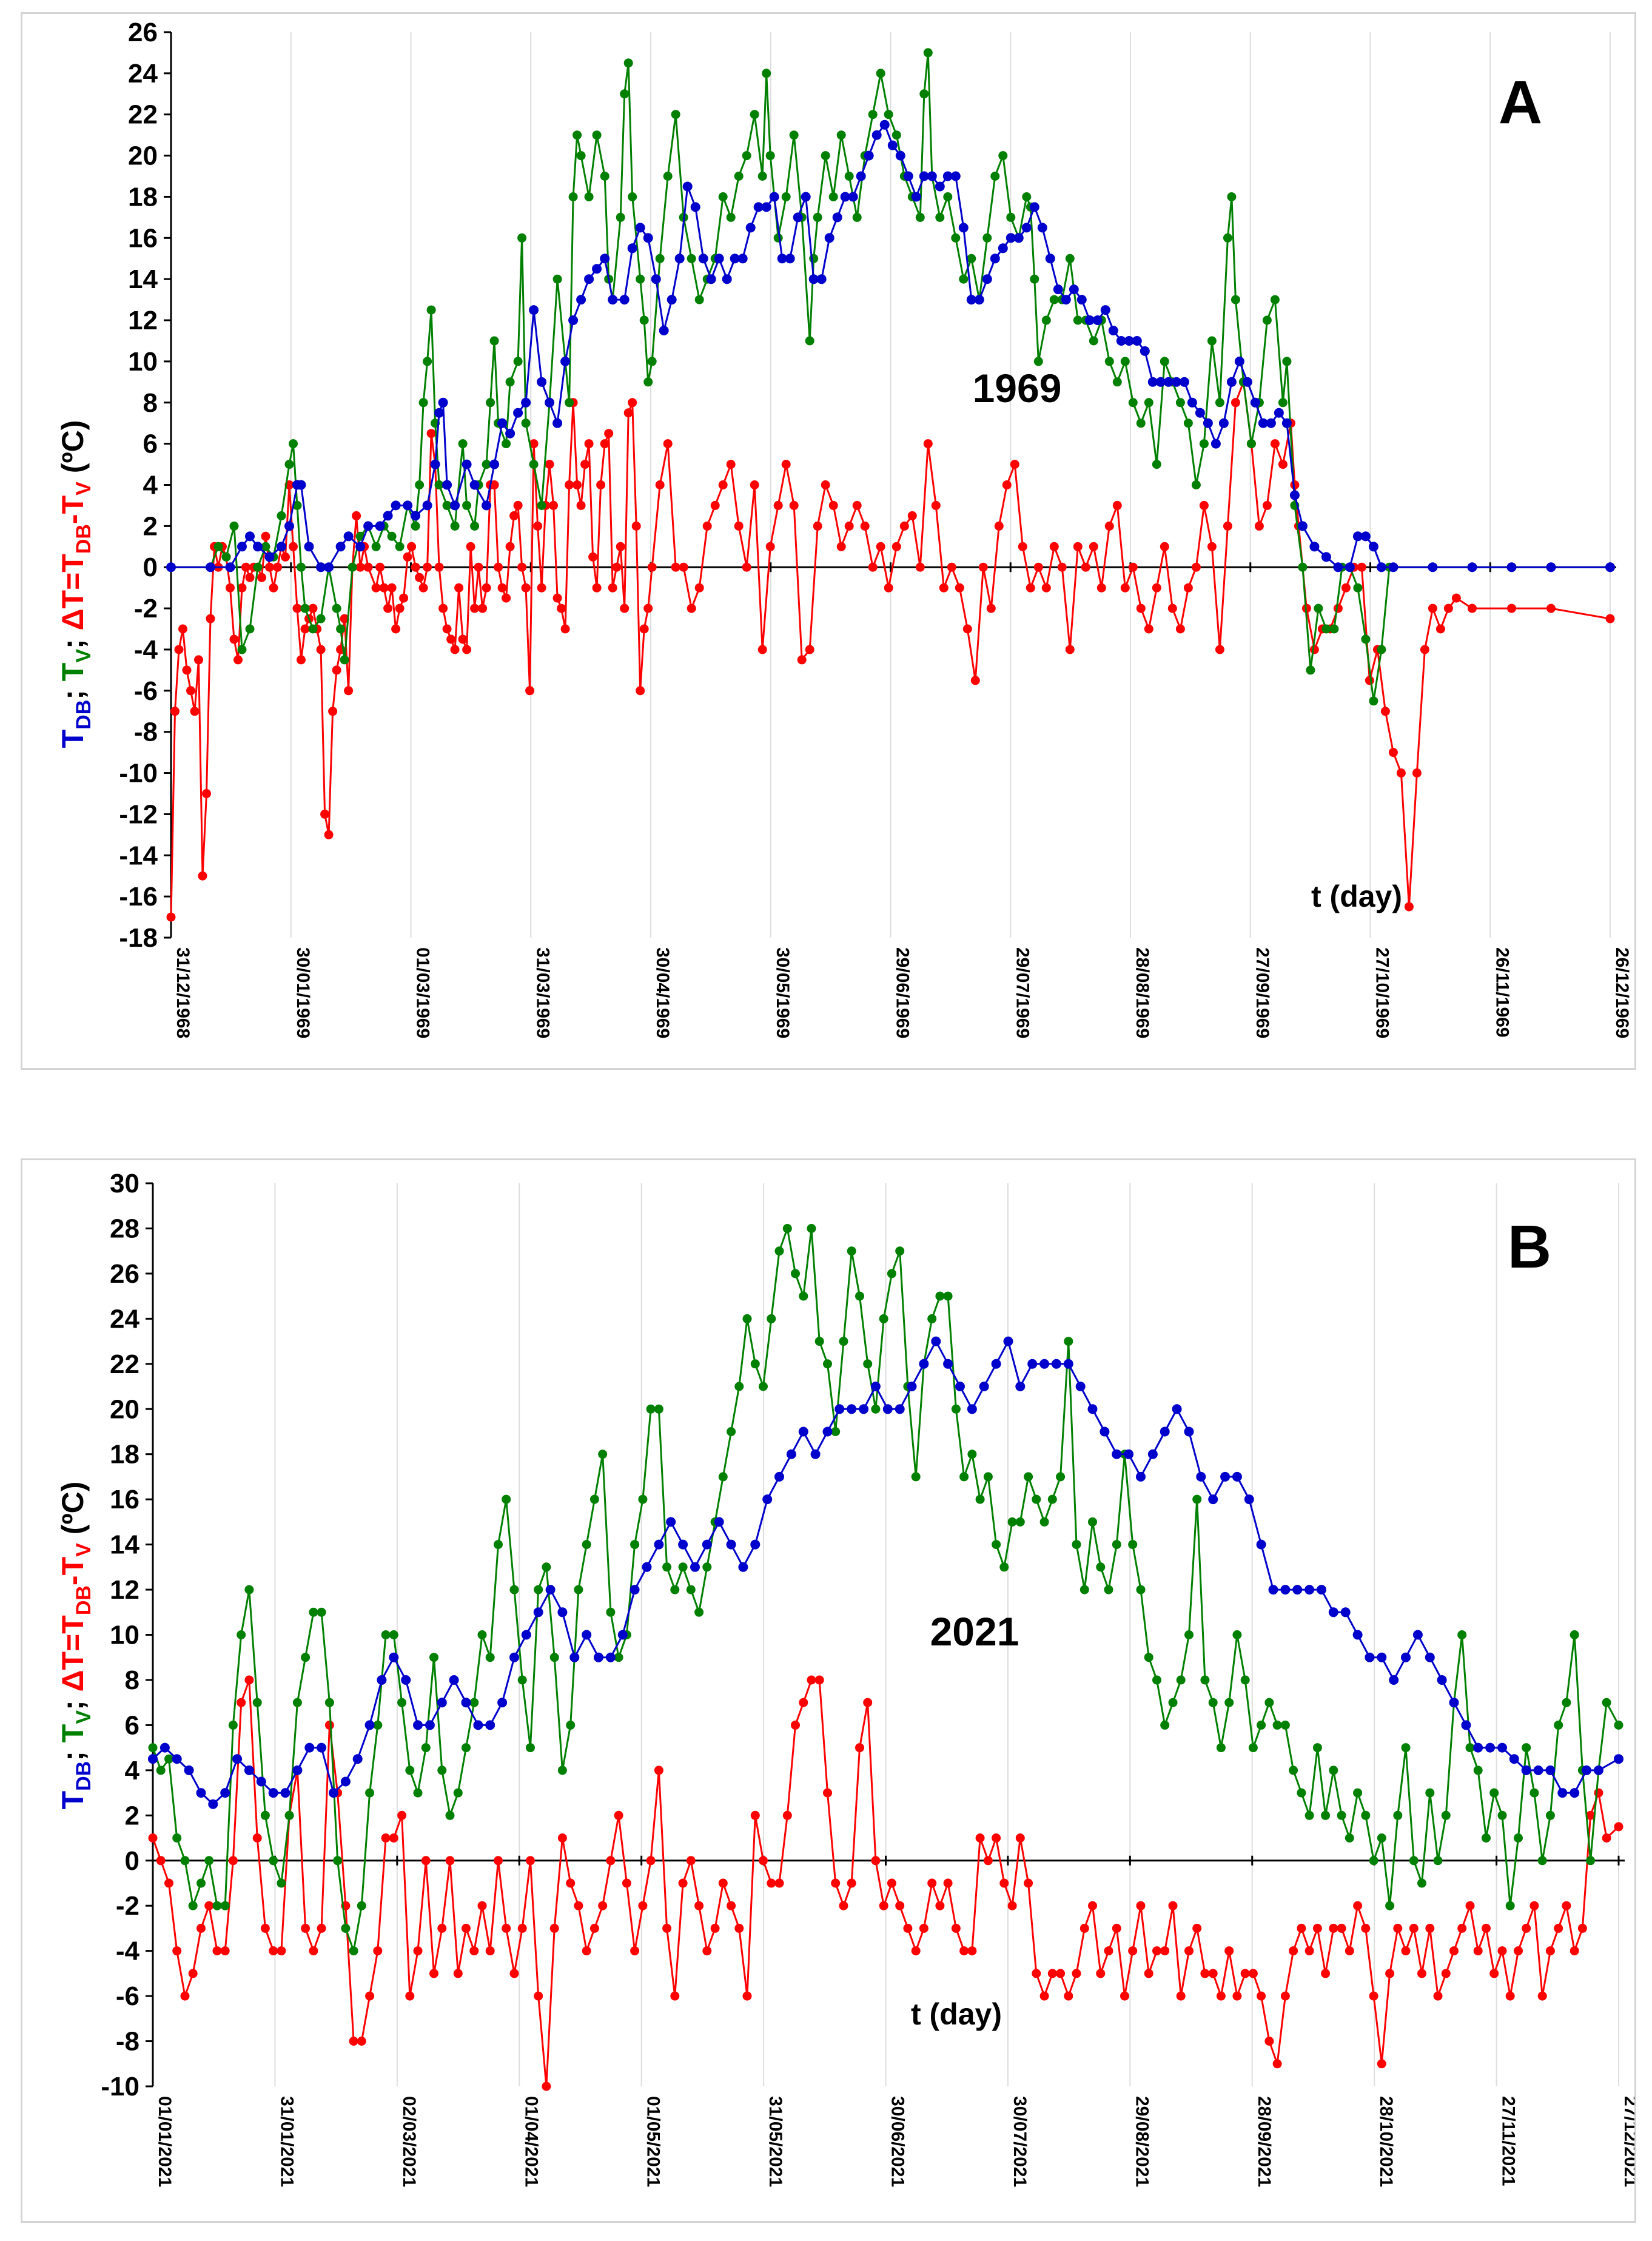  I want to click on x-tick-label: 02/03/2021, so click(409, 2141).